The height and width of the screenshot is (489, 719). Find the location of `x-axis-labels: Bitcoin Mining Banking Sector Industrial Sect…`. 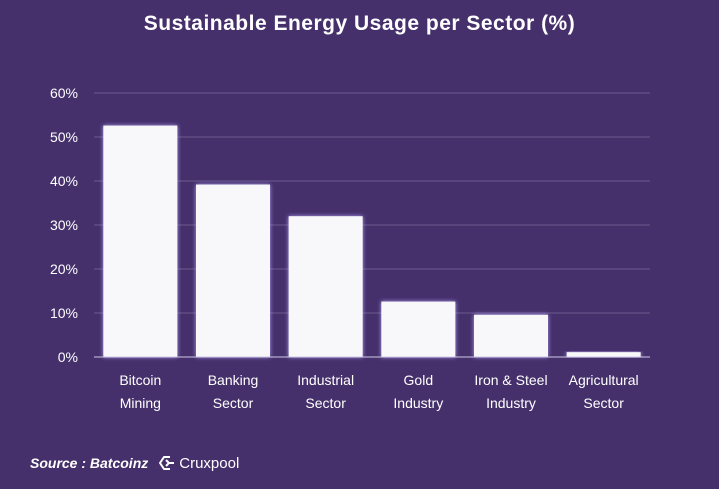

x-axis-labels: Bitcoin Mining Banking Sector Industrial Sect… is located at coordinates (378, 391).